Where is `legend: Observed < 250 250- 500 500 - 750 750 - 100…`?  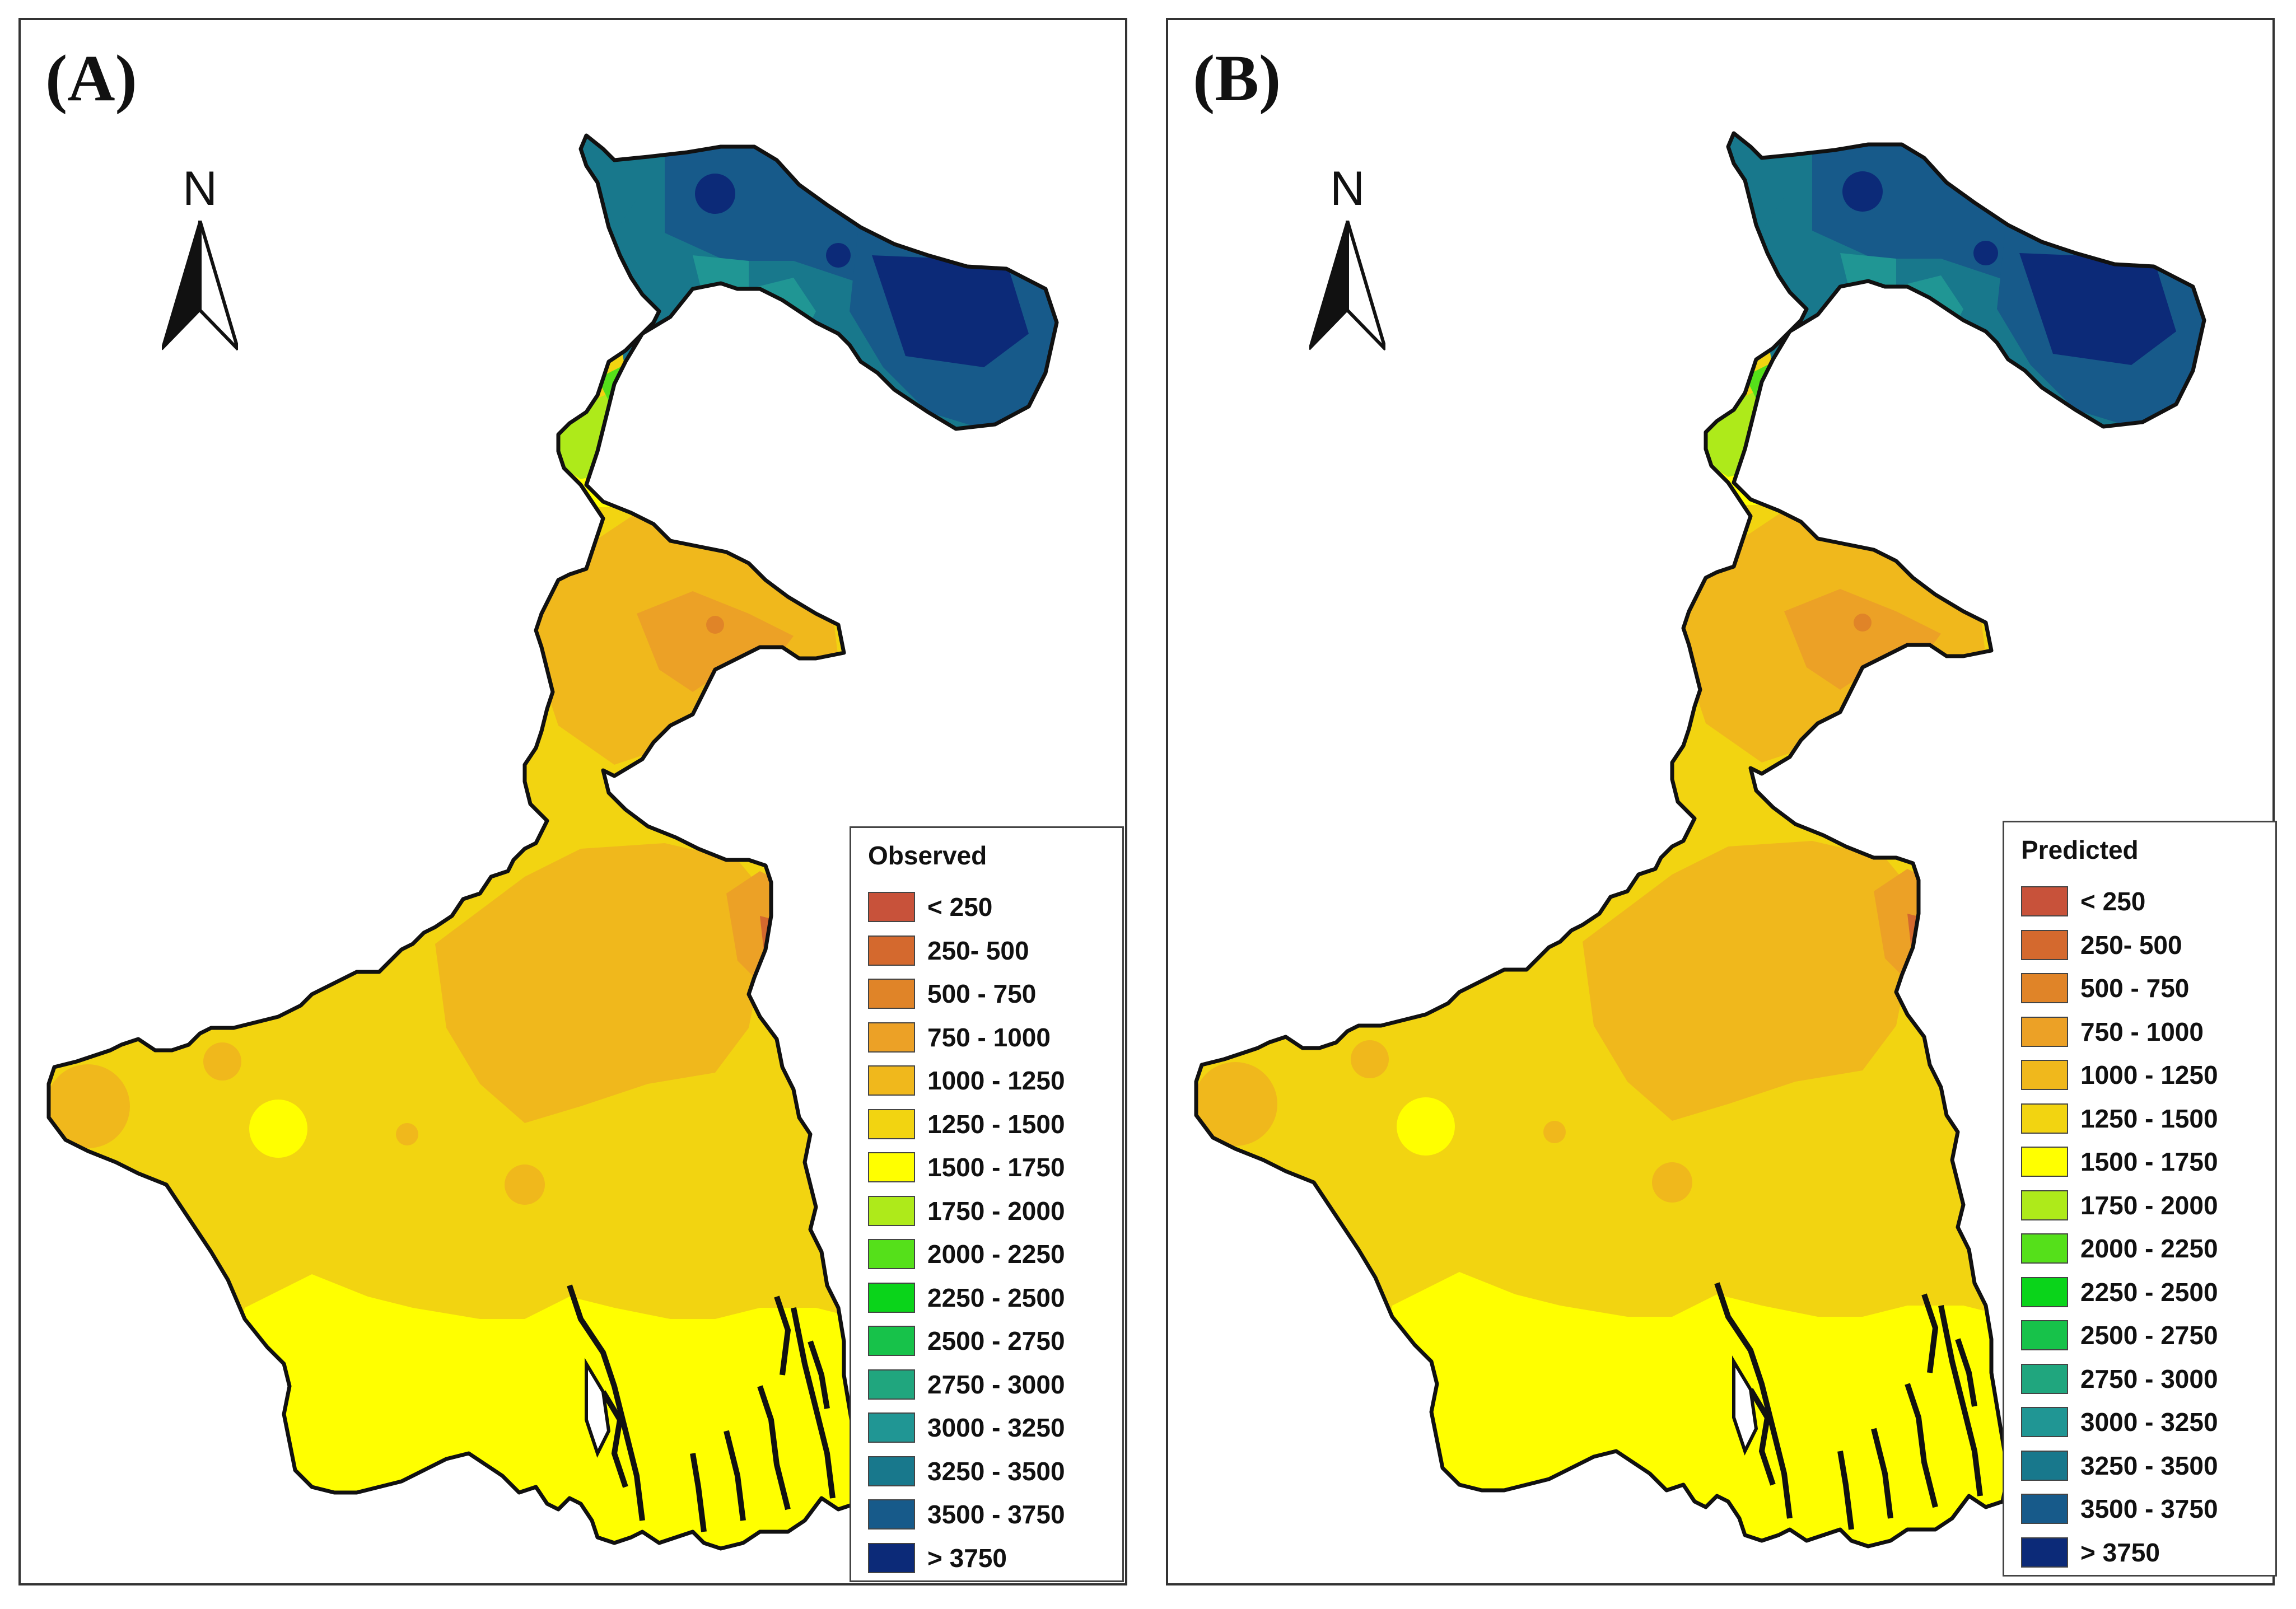
legend: Observed < 250 250- 500 500 - 750 750 - 100… is located at coordinates (987, 1204).